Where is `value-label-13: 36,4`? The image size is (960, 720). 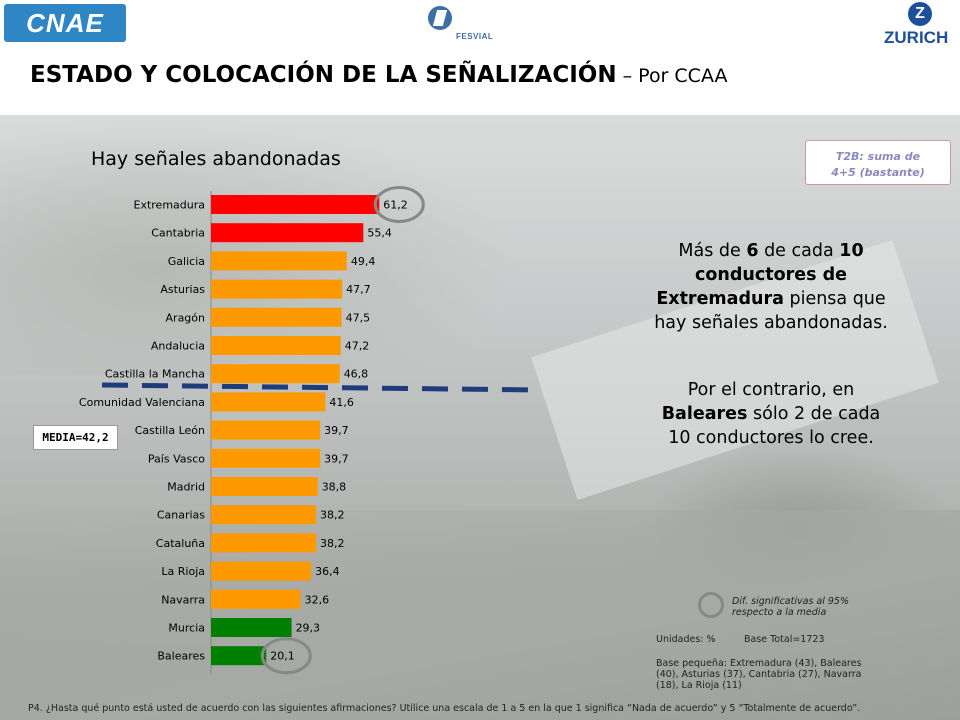
value-label-13: 36,4 is located at coordinates (327, 571).